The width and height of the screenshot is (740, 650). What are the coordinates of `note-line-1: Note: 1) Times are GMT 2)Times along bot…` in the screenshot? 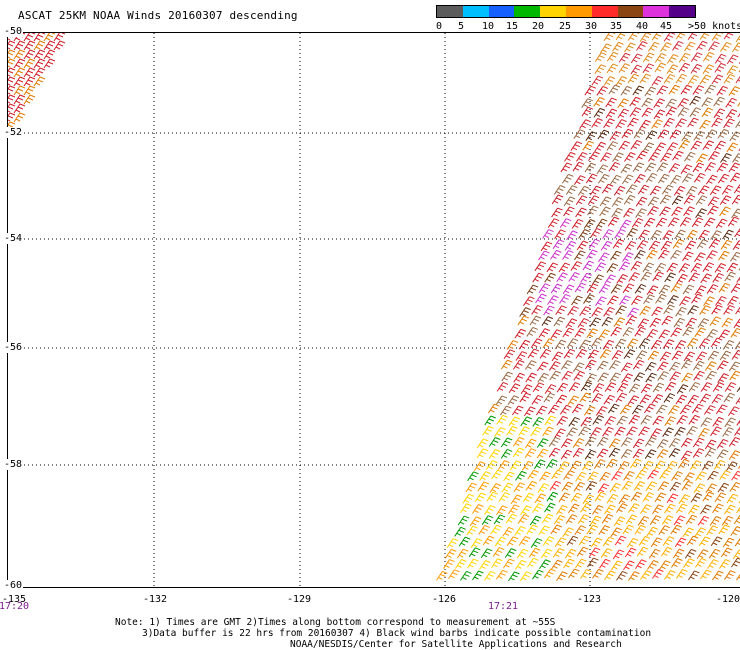 It's located at (335, 622).